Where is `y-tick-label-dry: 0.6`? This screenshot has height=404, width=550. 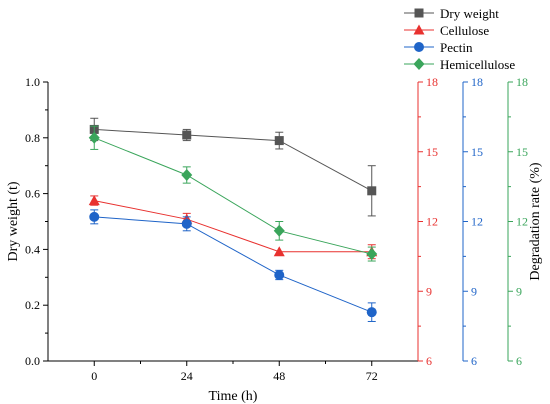
y-tick-label-dry: 0.6 is located at coordinates (32, 194).